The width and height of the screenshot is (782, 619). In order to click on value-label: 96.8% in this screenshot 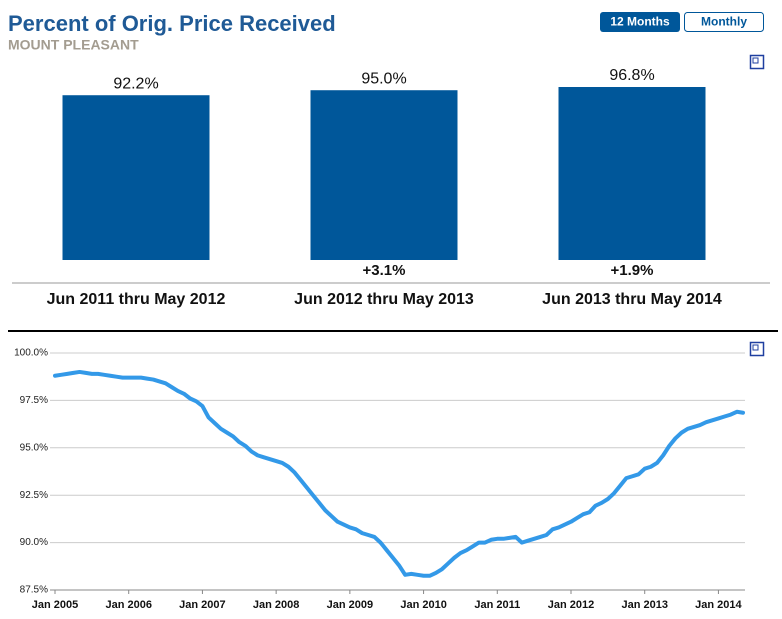, I will do `click(631, 75)`.